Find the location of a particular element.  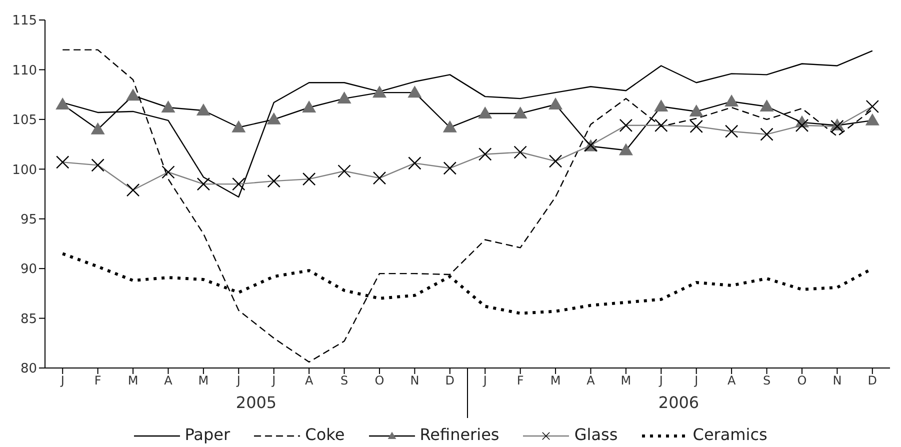

legend-label: Paper is located at coordinates (207, 434).